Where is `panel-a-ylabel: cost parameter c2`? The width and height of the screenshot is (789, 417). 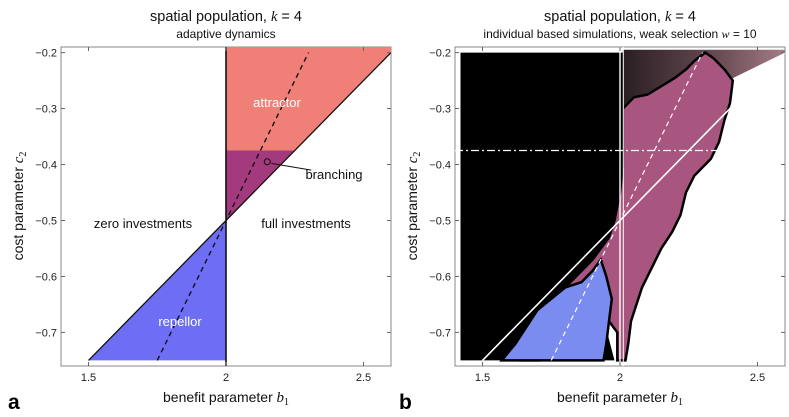
panel-a-ylabel: cost parameter c2 is located at coordinates (19, 206).